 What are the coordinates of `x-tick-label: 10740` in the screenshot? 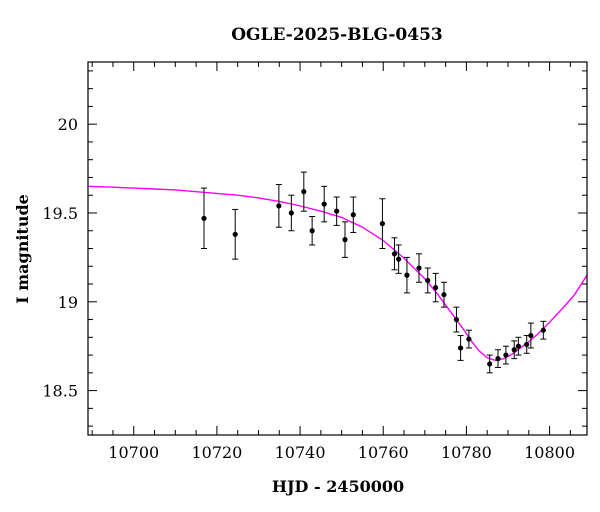 It's located at (300, 452).